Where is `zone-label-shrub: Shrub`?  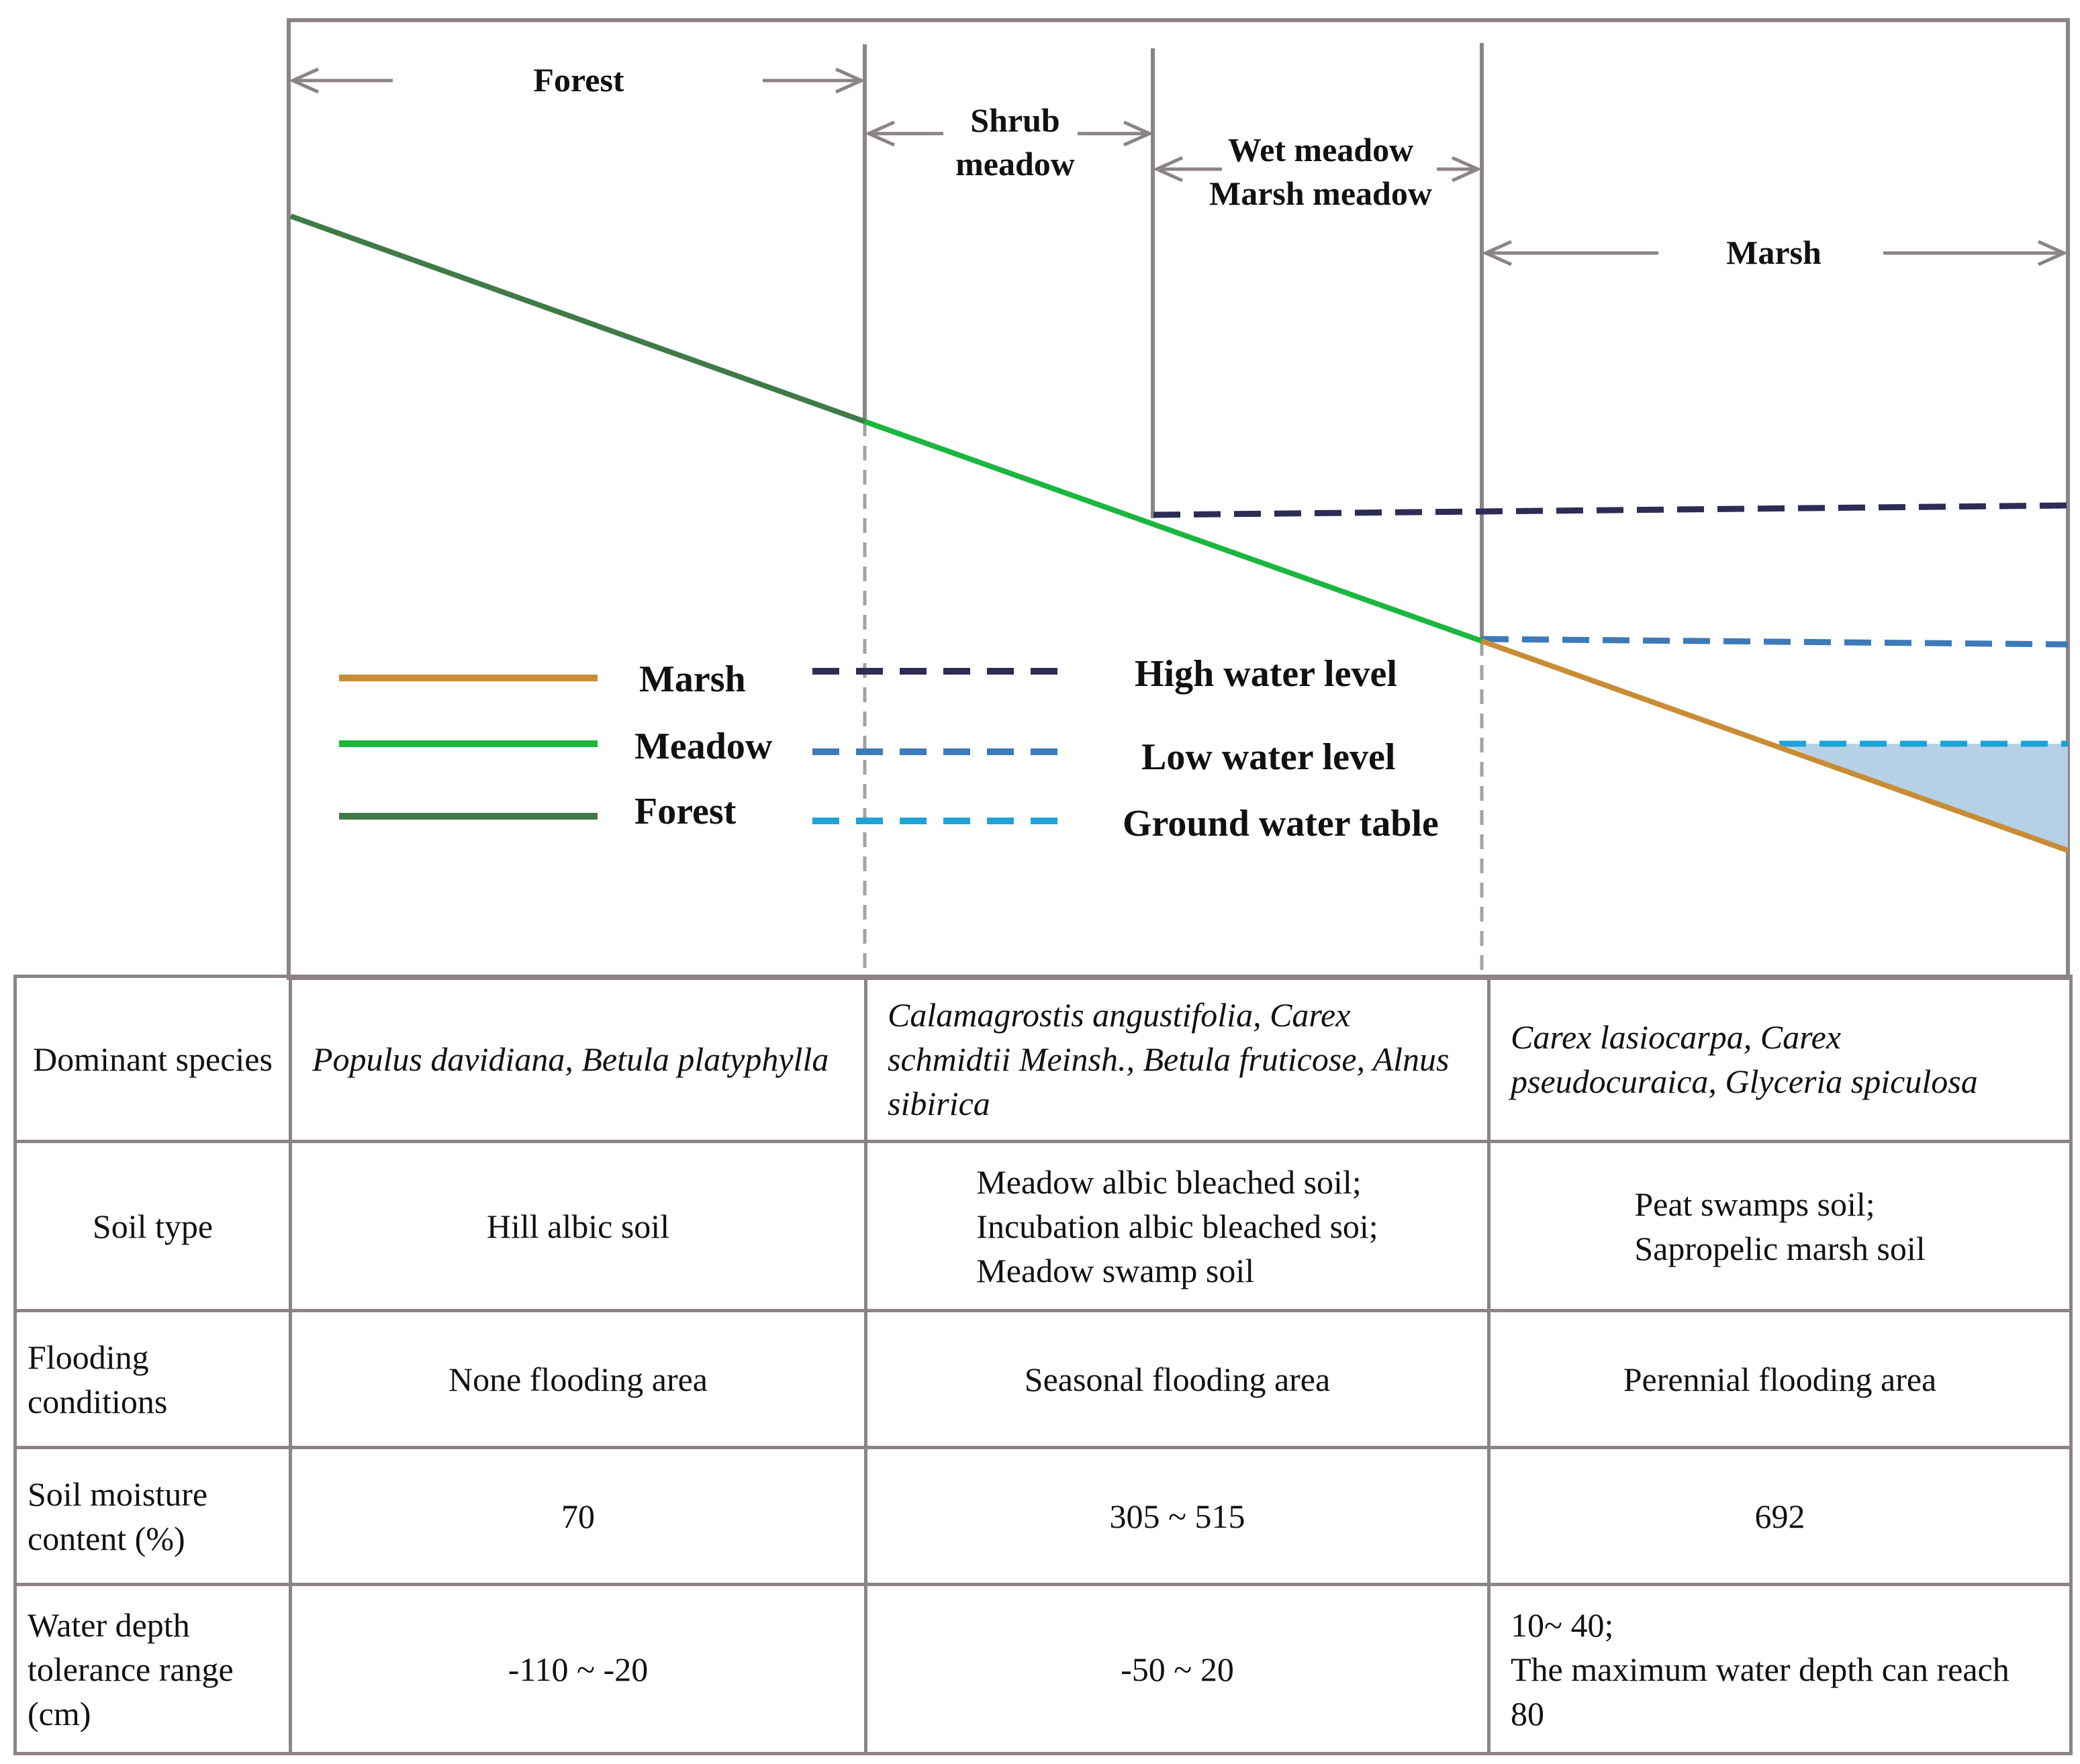 zone-label-shrub: Shrub is located at coordinates (1014, 120).